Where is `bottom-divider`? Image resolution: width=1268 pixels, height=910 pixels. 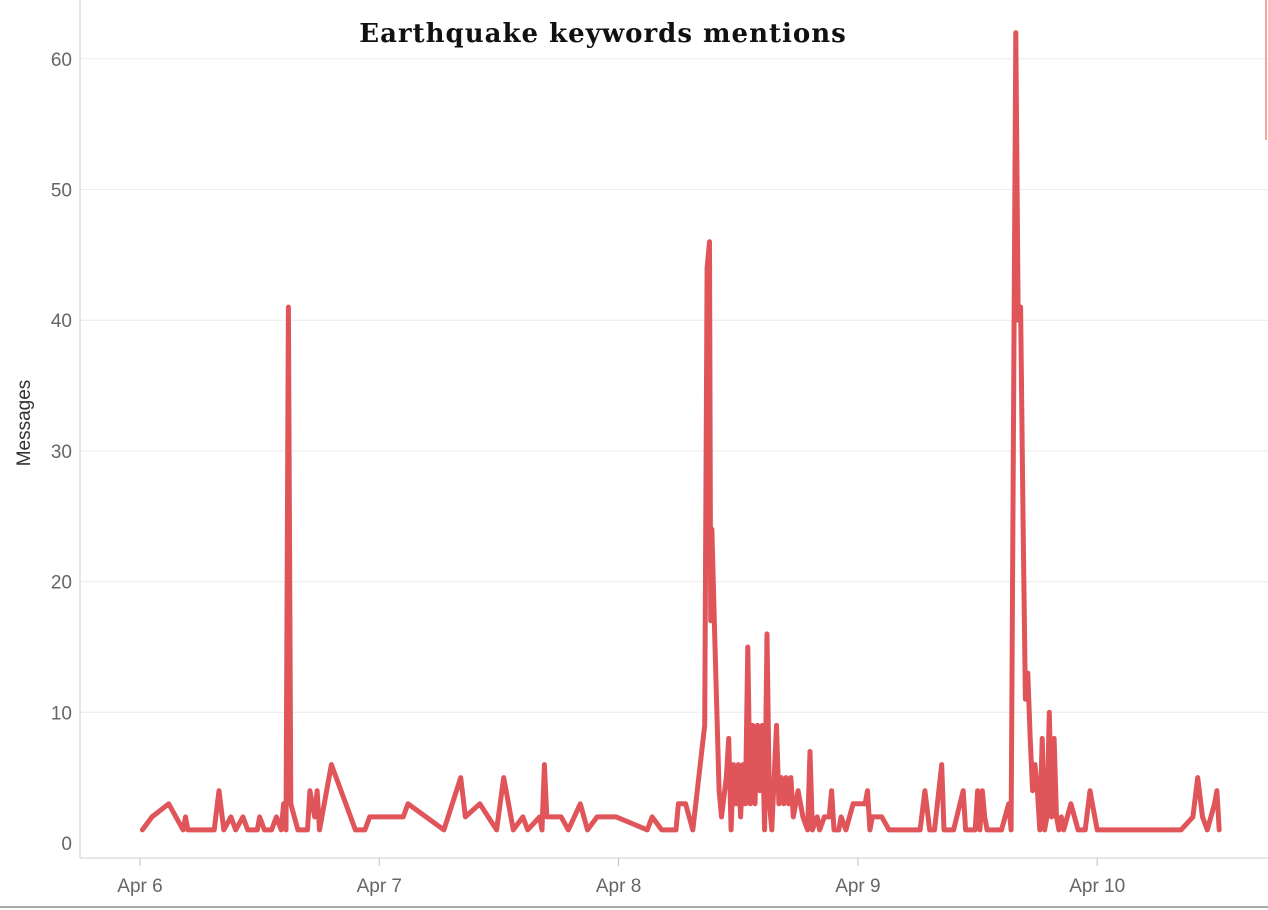
bottom-divider is located at coordinates (634, 907).